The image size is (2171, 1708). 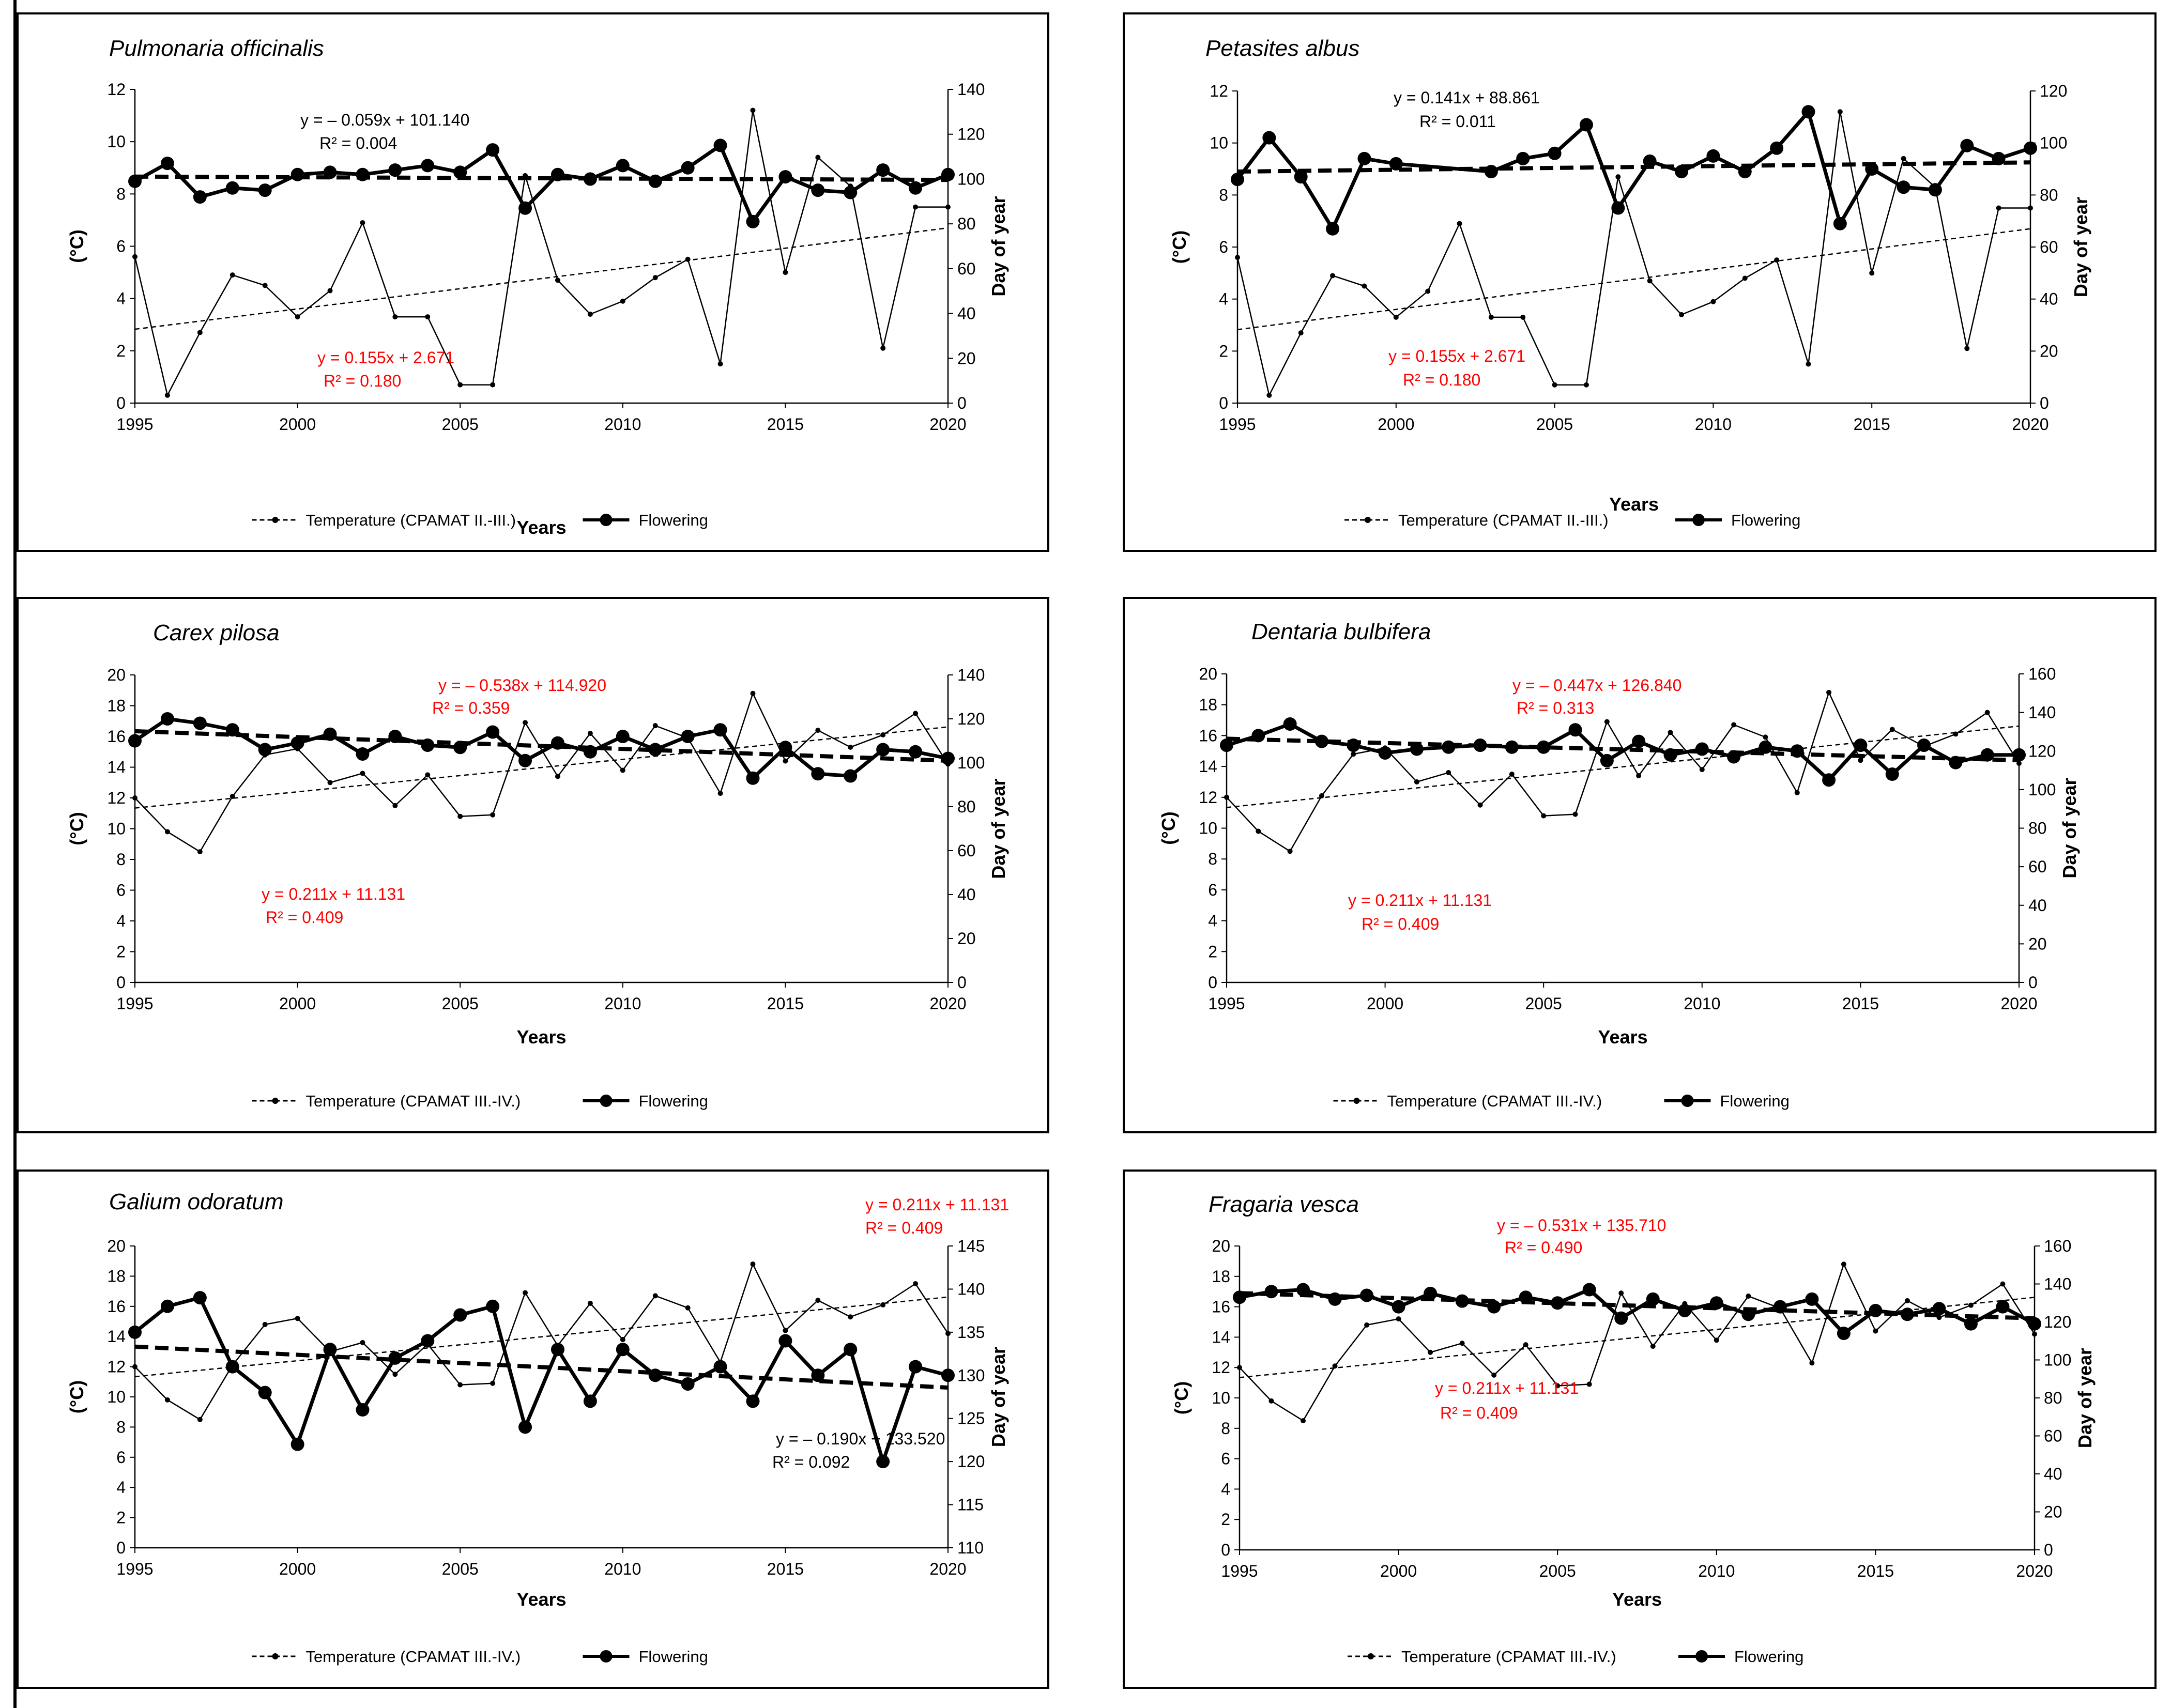 What do you see at coordinates (785, 1569) in the screenshot?
I see `x-tick-label: 2015` at bounding box center [785, 1569].